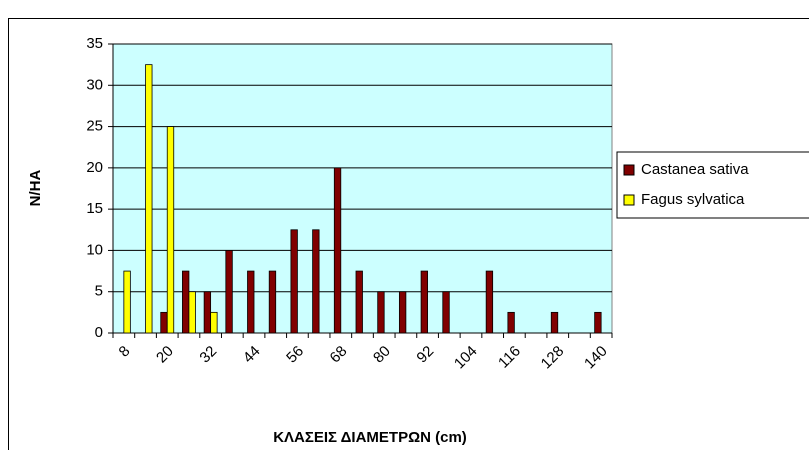  I want to click on y-tick-label: 15, so click(94, 208).